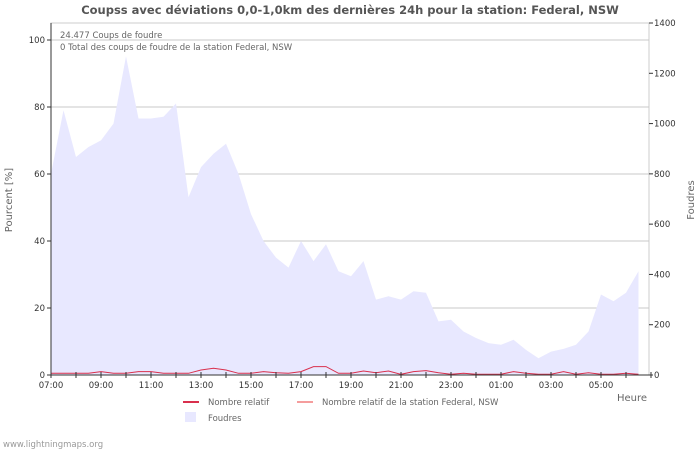 This screenshot has height=450, width=700. I want to click on right-tick-label: 0, so click(656, 376).